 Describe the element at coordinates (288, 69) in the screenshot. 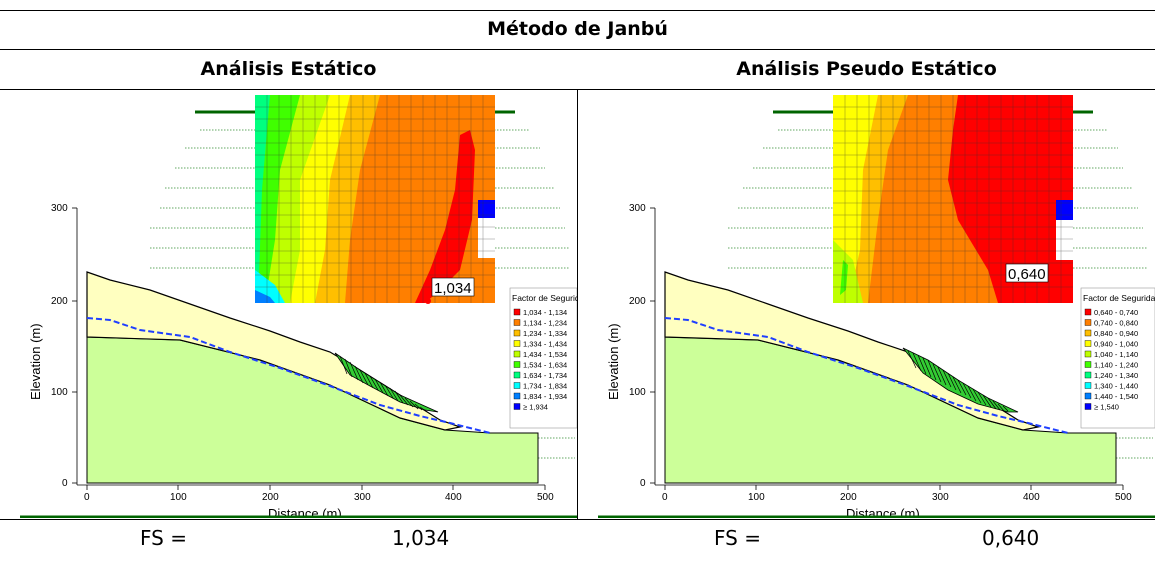

I see `subtitle-static: Análisis Estático` at that location.